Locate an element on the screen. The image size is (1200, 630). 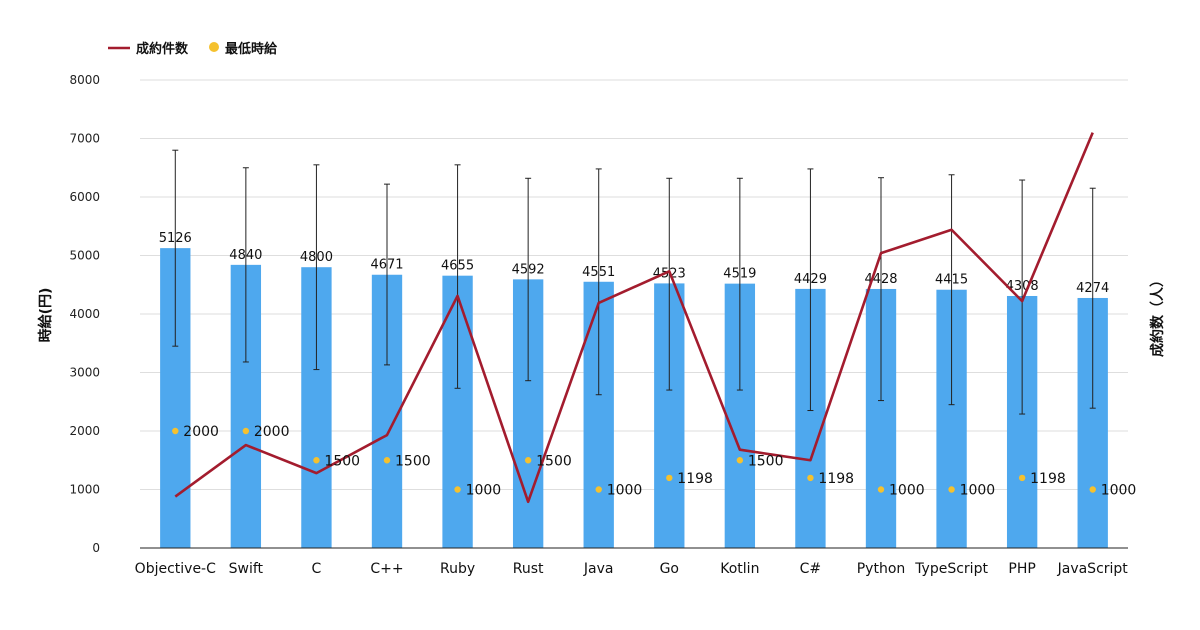
legend: 成約件数 最低時給 is located at coordinates (193, 49).